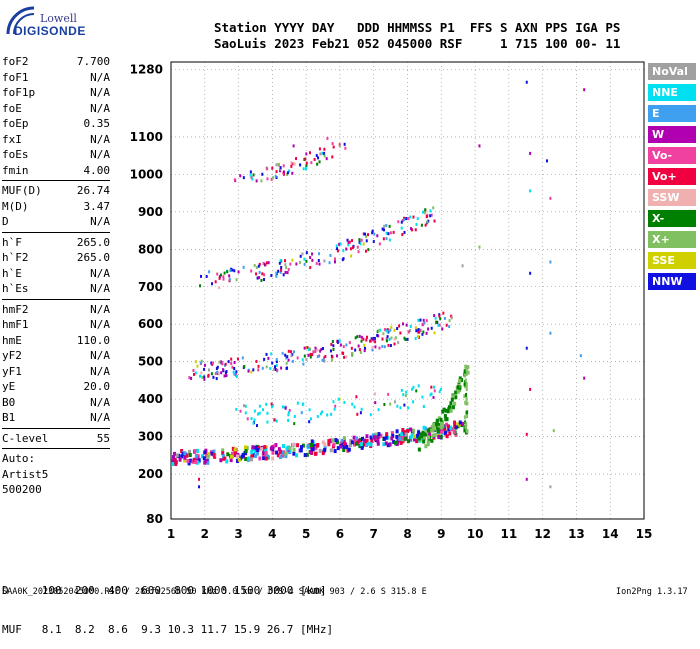  Describe the element at coordinates (672, 134) in the screenshot. I see `legend-item-w: W` at that location.